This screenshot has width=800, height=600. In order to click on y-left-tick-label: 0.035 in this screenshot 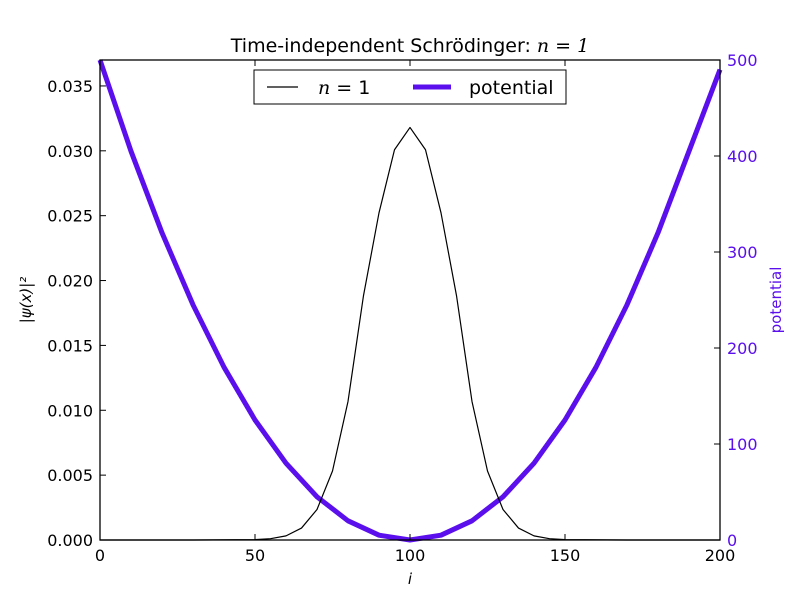, I will do `click(70, 86)`.